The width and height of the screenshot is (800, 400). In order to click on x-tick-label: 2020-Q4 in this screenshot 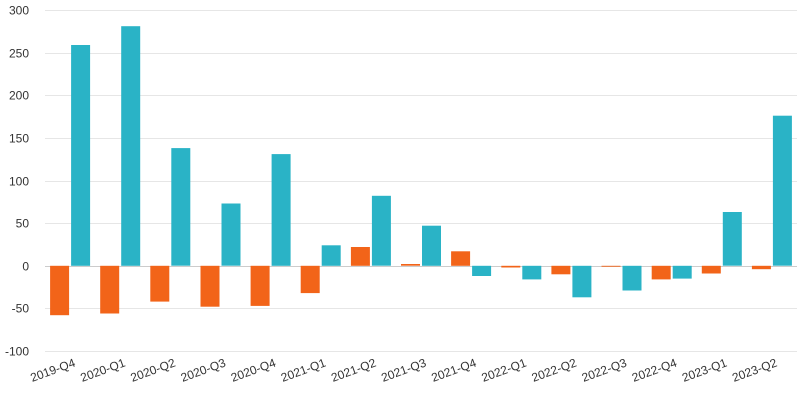, I will do `click(253, 370)`.